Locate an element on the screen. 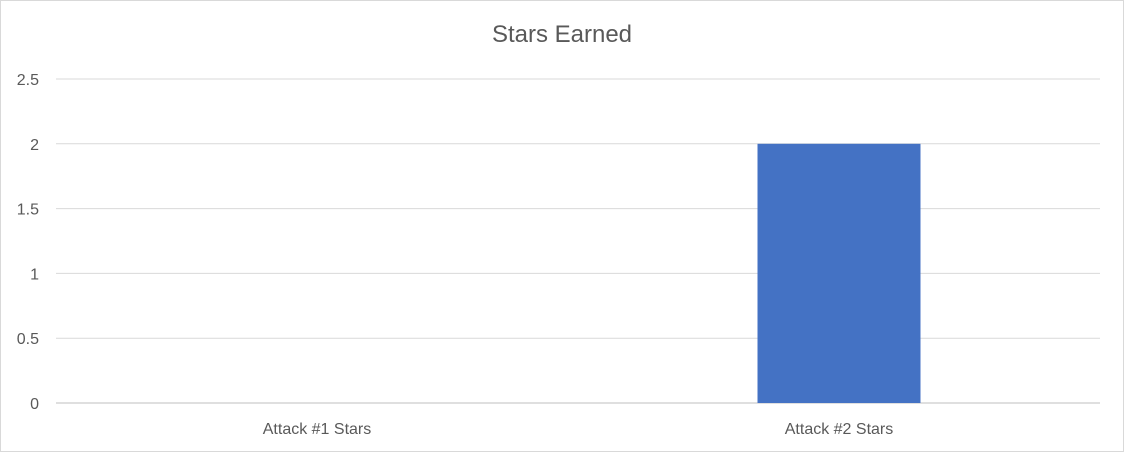  y-tick-label: 0.5 is located at coordinates (28, 339).